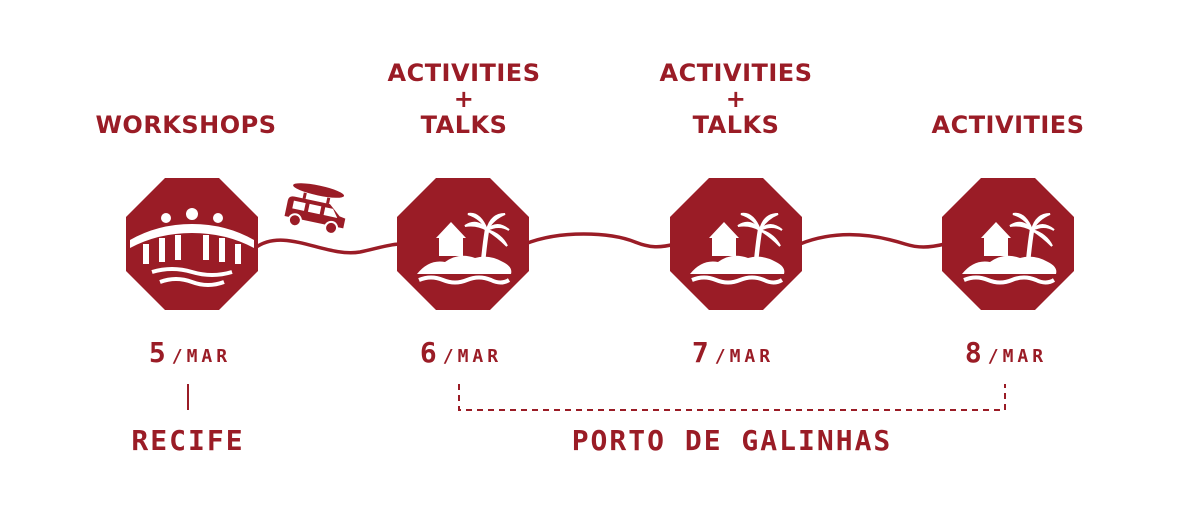  I want to click on car-with-surfboard-icon, so click(315, 209).